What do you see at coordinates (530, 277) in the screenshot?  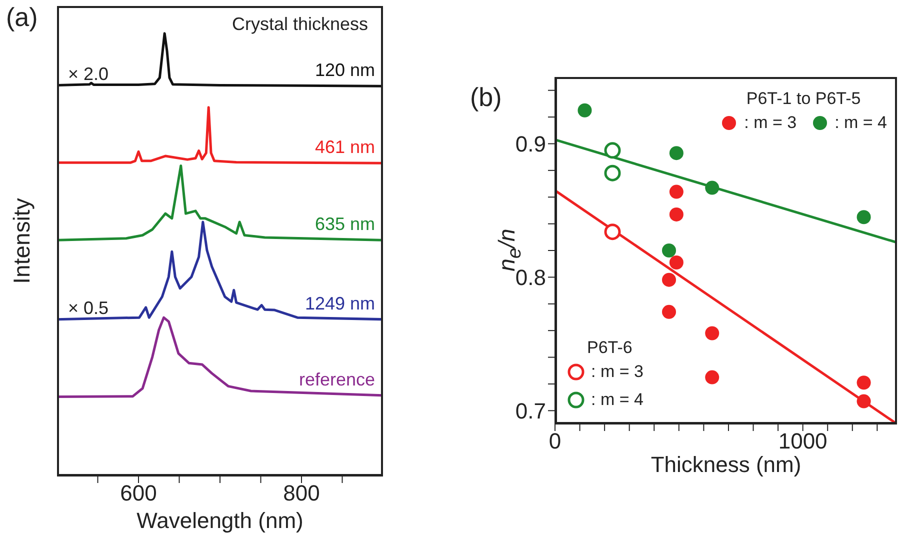 I see `y-tick-label: 0.8` at bounding box center [530, 277].